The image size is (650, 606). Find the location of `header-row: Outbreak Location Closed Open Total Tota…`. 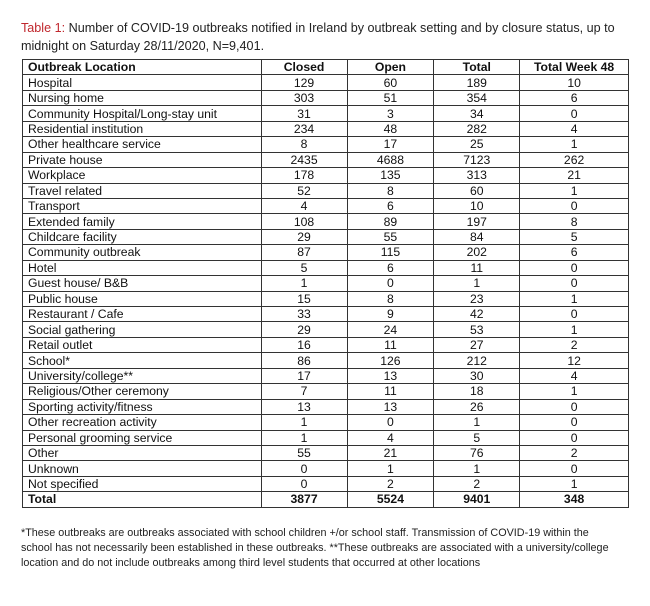

header-row: Outbreak Location Closed Open Total Tota… is located at coordinates (325, 67).